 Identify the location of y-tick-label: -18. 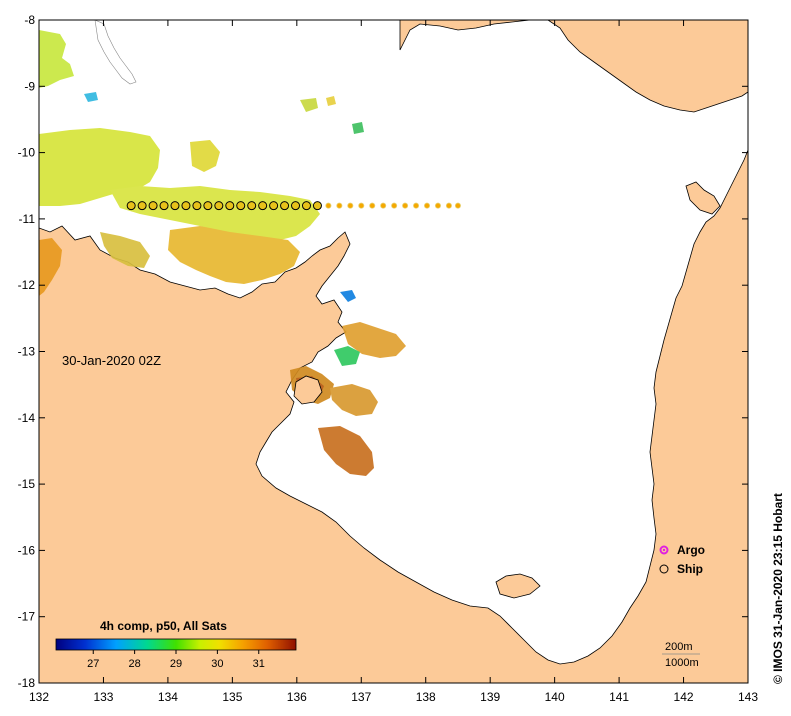
(27, 683).